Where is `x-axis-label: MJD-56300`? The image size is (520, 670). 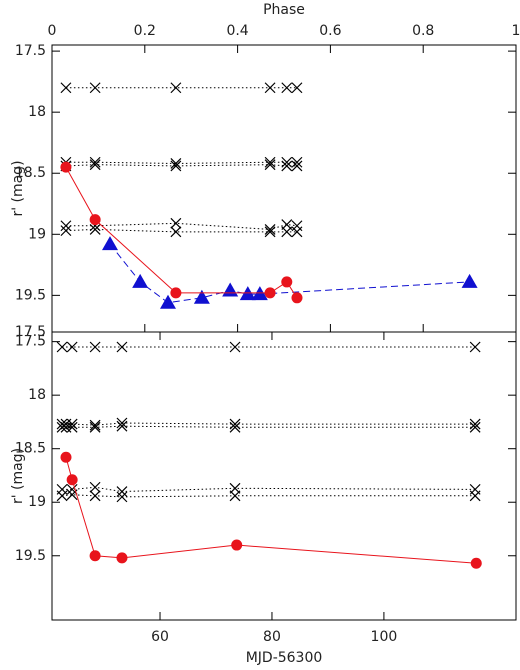
x-axis-label: MJD-56300 is located at coordinates (284, 658).